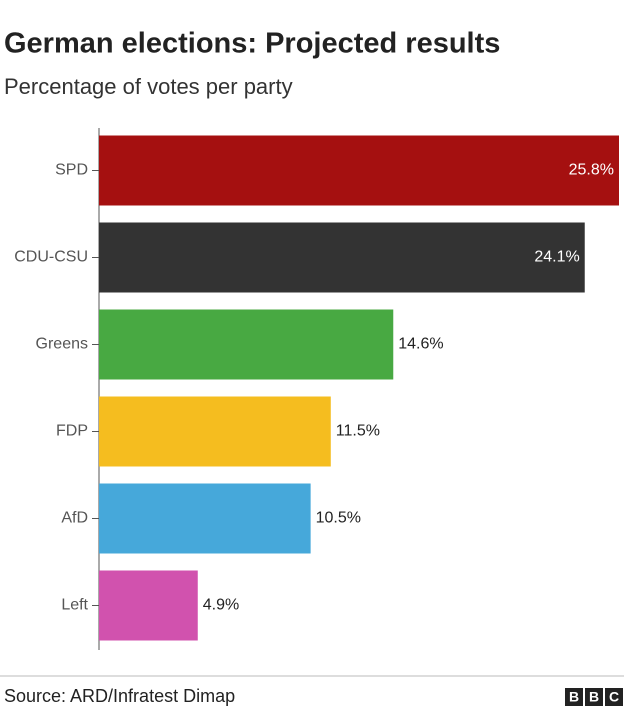 The image size is (640, 712). What do you see at coordinates (119, 696) in the screenshot?
I see `source: Source: ARD/Infratest Dimap` at bounding box center [119, 696].